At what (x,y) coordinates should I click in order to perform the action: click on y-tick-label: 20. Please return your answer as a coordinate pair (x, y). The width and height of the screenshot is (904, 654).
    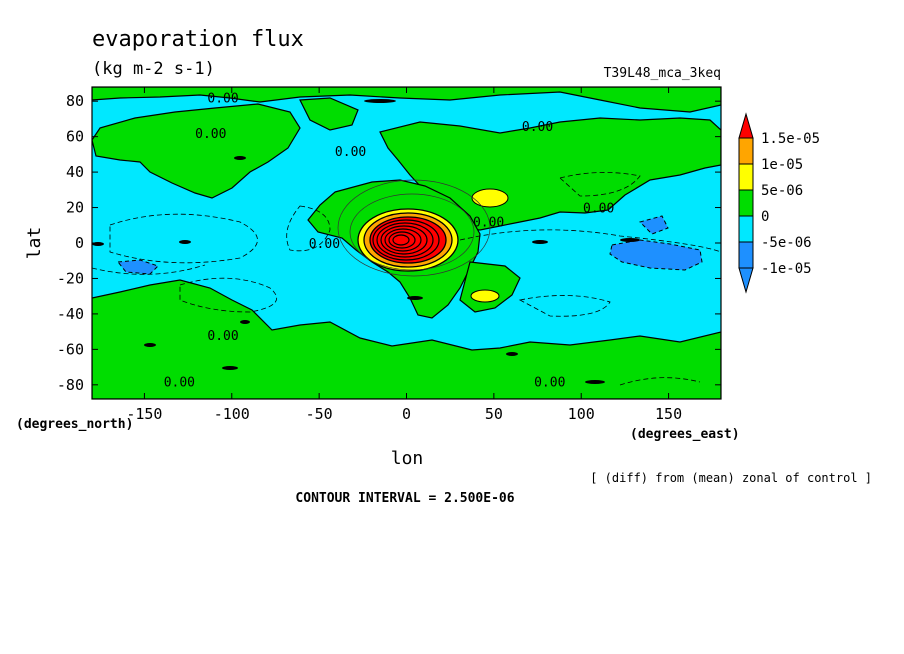
    Looking at the image, I should click on (75, 208).